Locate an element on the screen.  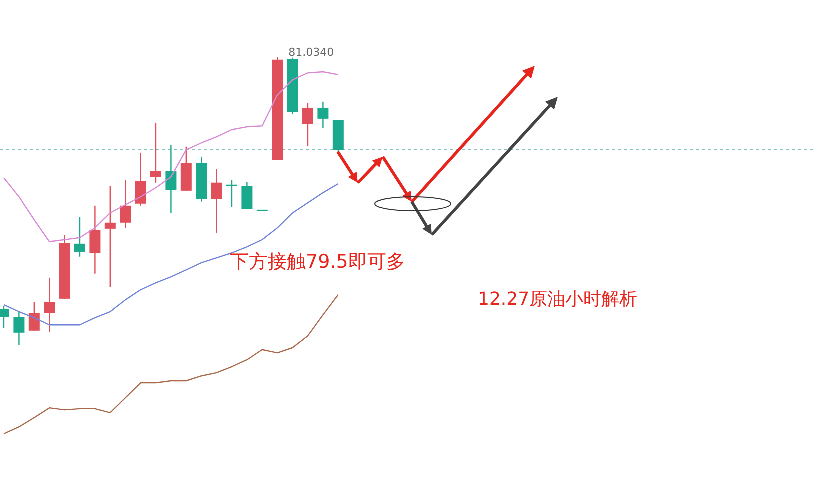
annotation: 下方接触79.5即可多 is located at coordinates (318, 262).